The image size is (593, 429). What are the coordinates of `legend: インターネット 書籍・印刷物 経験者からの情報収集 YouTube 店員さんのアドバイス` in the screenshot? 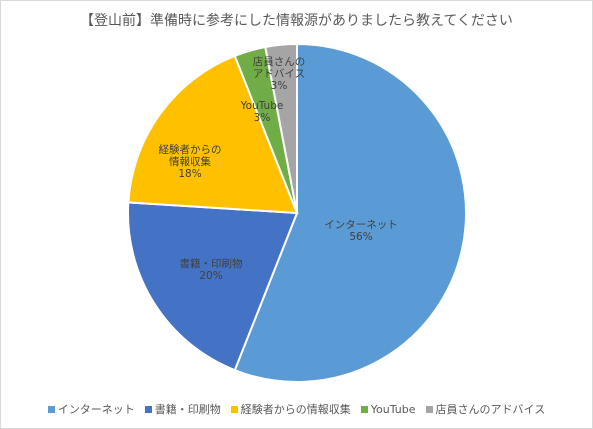 It's located at (296, 409).